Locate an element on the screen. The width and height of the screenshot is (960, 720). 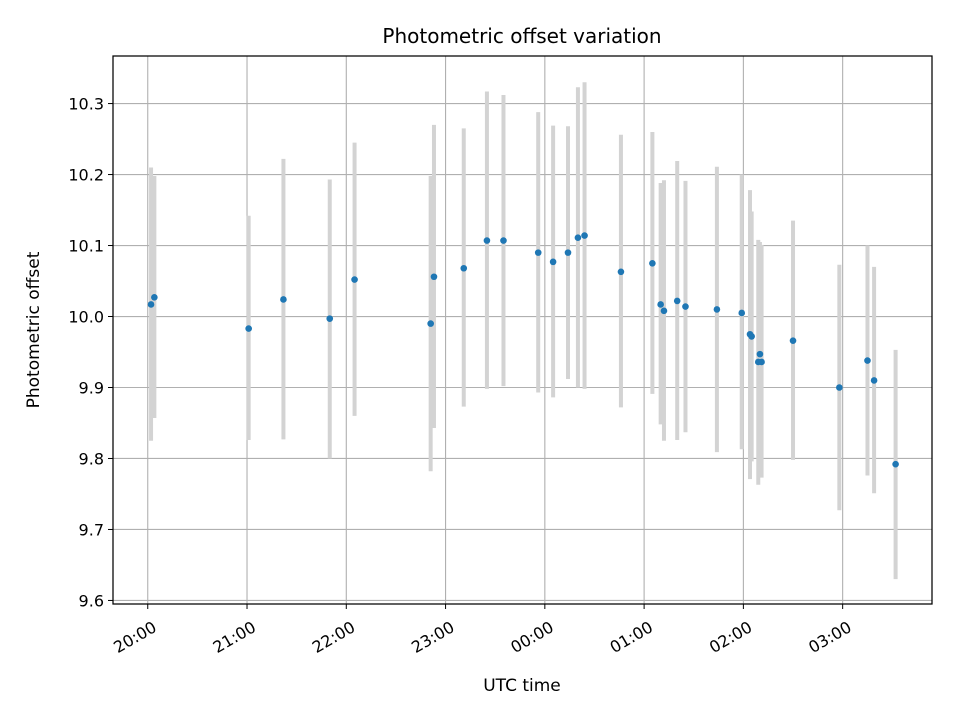
y-axis-ticks: 9.6 9.7 9.8 9.9 10.0 10.1 10.2 10.3 is located at coordinates (90, 352).